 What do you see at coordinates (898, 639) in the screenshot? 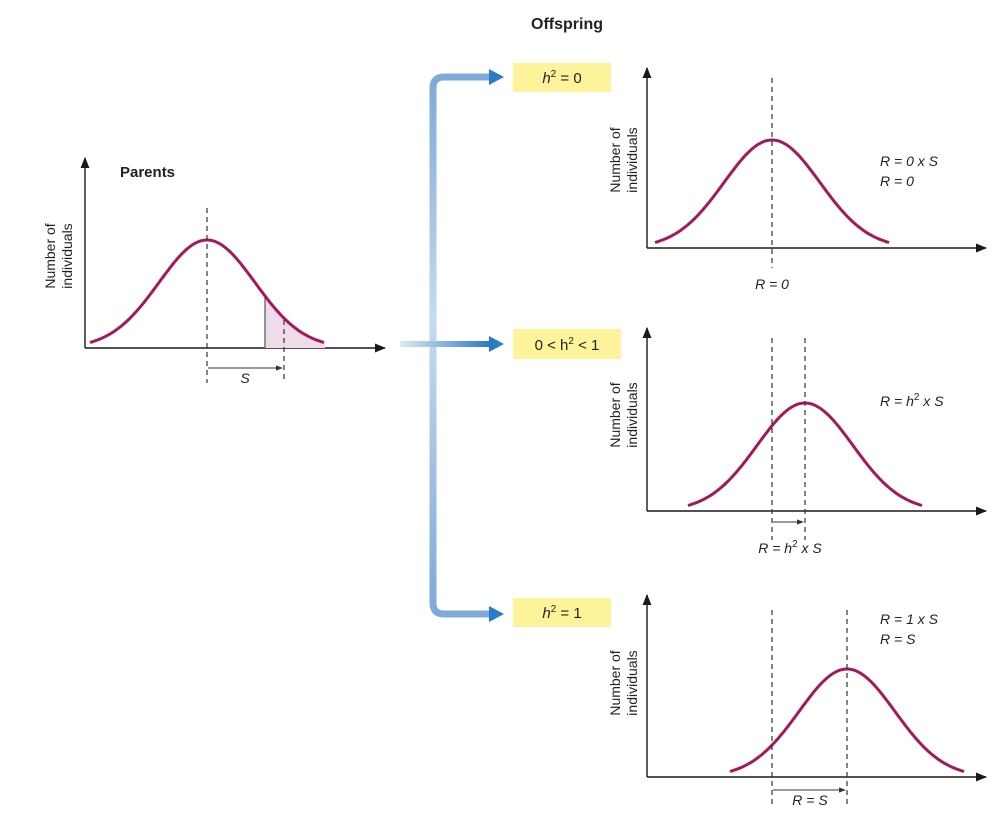
I see `case3-equation-line2: R = S` at bounding box center [898, 639].